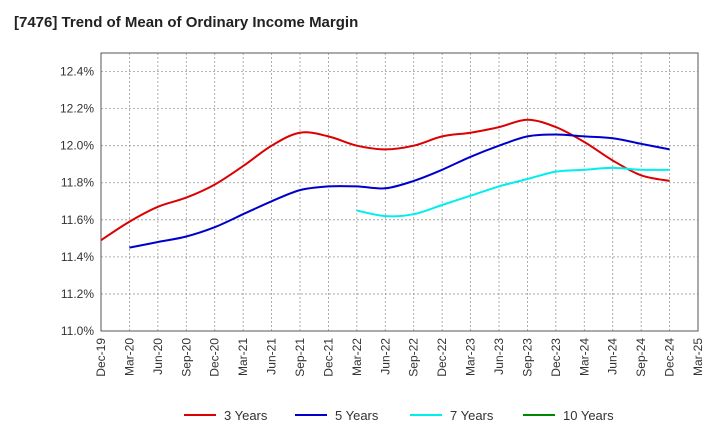 This screenshot has height=440, width=720. What do you see at coordinates (246, 415) in the screenshot?
I see `legend-label: 3 Years` at bounding box center [246, 415].